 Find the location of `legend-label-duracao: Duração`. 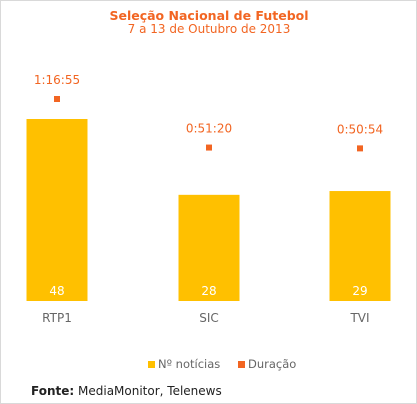

legend-label-duracao: Duração is located at coordinates (272, 364).